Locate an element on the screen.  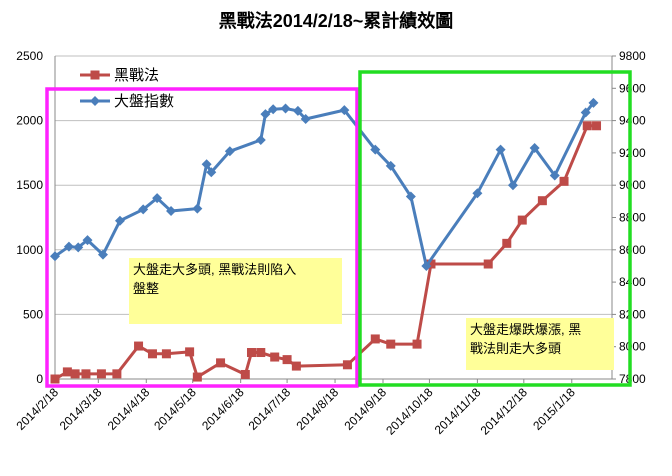
right-tick-label: 9200 is located at coordinates (632, 153).